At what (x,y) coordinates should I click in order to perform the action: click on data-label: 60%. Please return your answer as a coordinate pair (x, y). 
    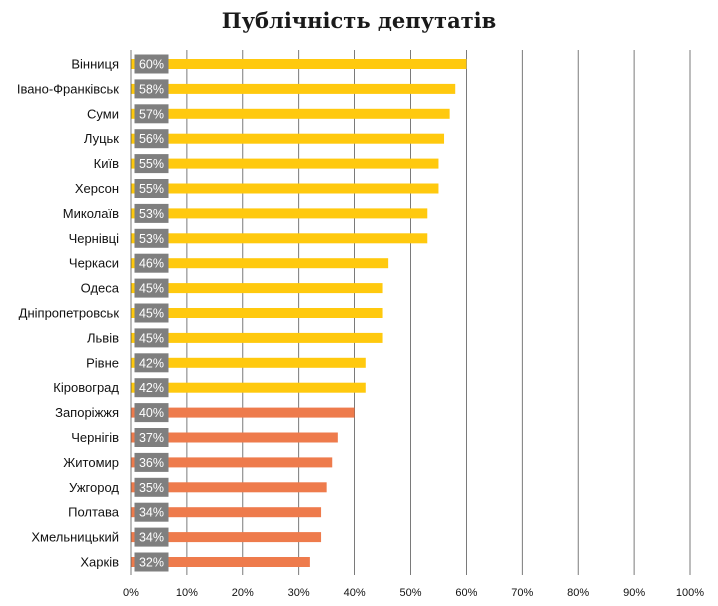
    Looking at the image, I should click on (151, 65).